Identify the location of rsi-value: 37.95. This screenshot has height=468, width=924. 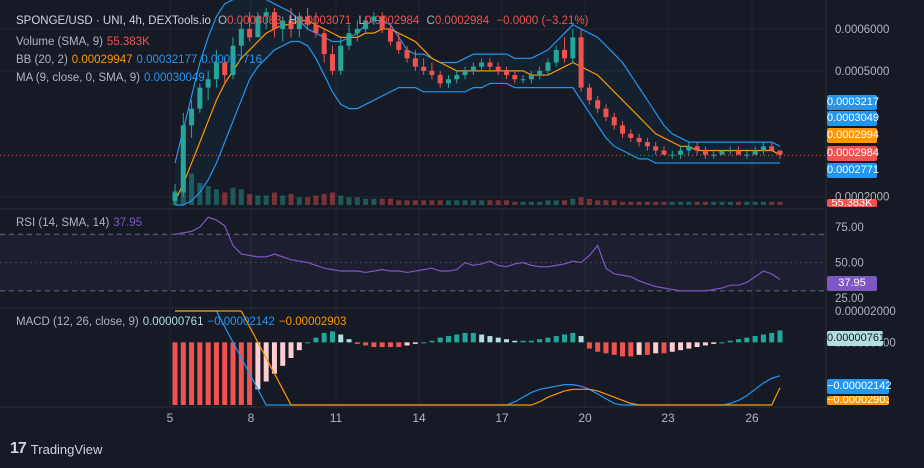
(128, 223).